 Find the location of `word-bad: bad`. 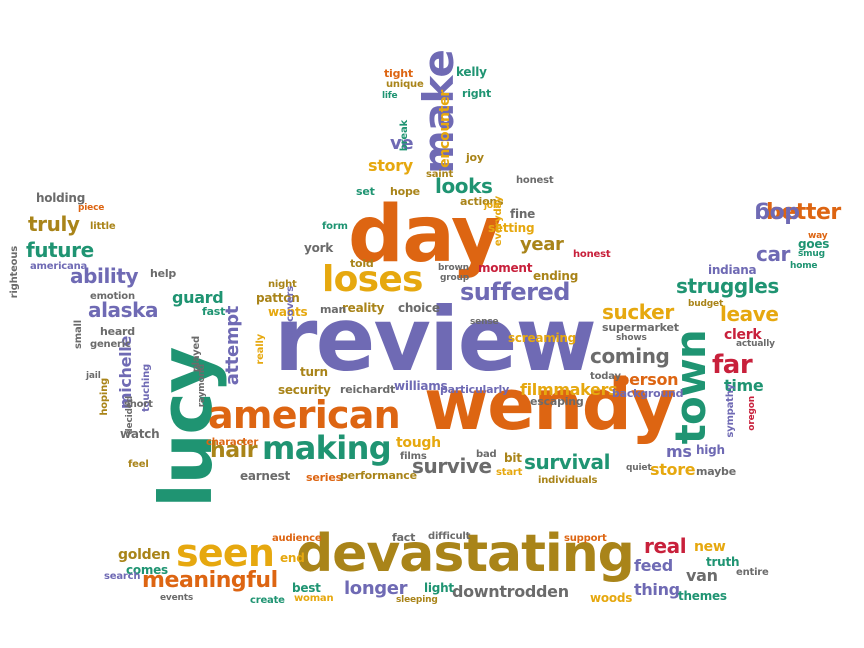

word-bad: bad is located at coordinates (486, 454).